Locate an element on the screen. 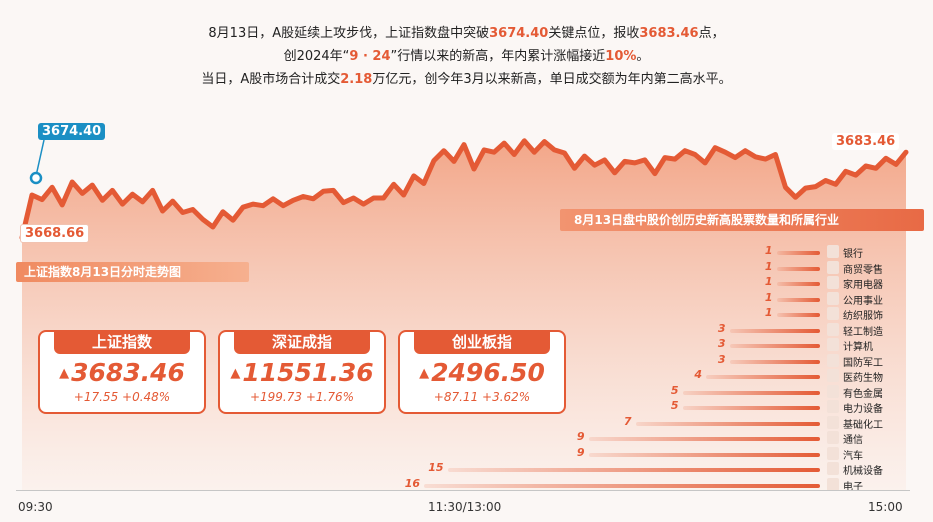 This screenshot has height=522, width=933. bar-row: 16 电子 is located at coordinates (466, 485).